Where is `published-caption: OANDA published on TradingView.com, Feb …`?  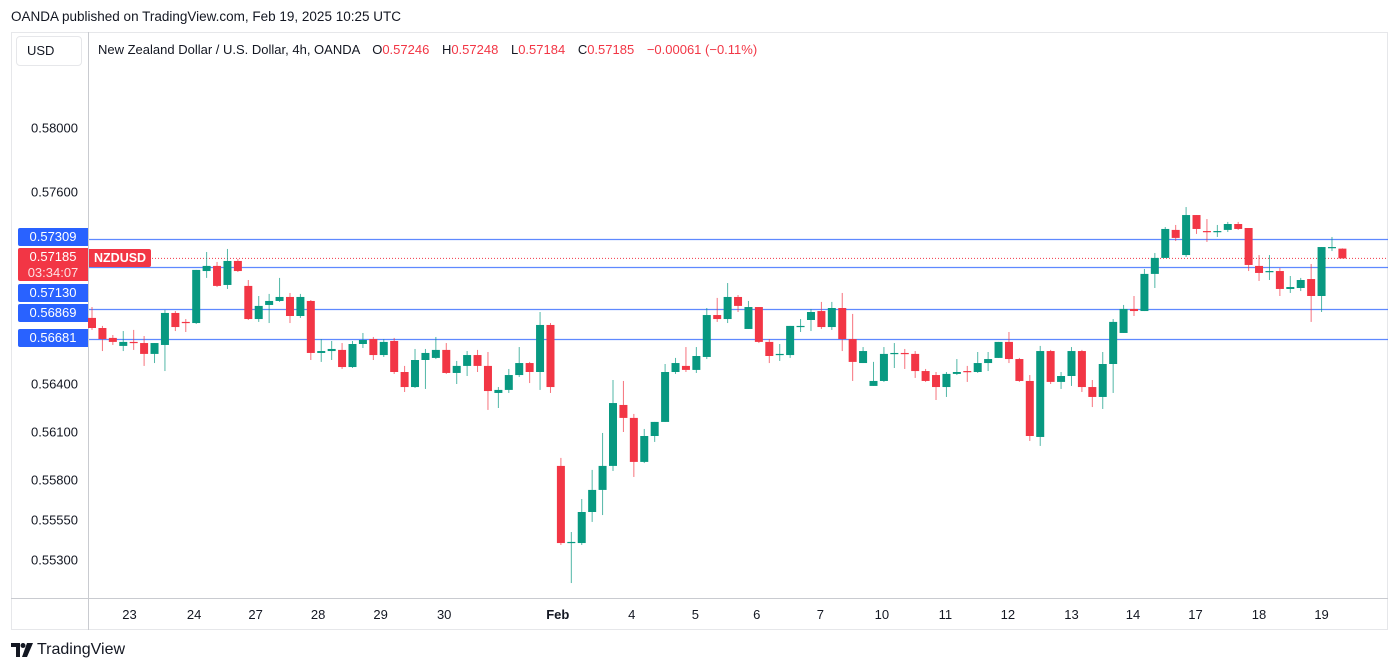
published-caption: OANDA published on TradingView.com, Feb … is located at coordinates (206, 16).